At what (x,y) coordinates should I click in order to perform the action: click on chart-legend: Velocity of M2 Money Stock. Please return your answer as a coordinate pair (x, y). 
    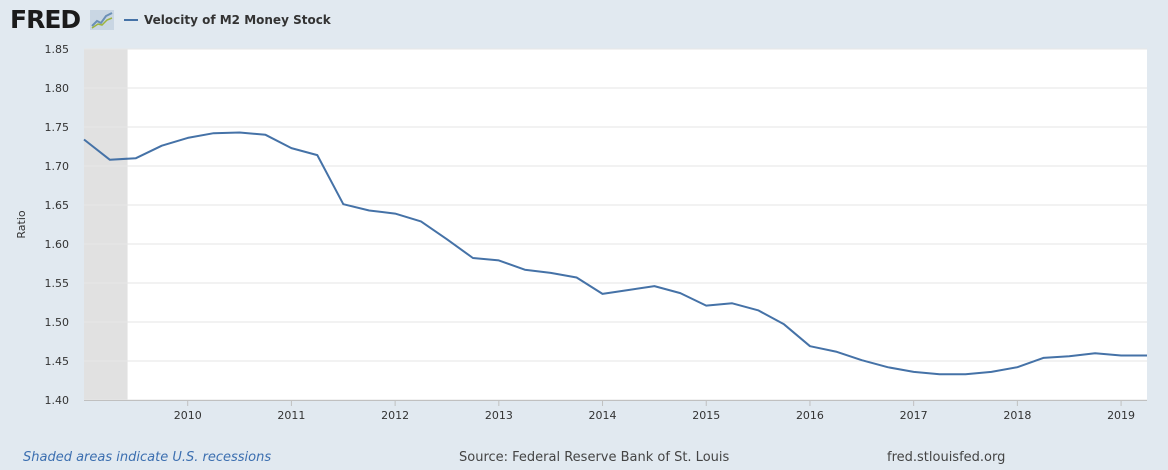
    Looking at the image, I should click on (227, 20).